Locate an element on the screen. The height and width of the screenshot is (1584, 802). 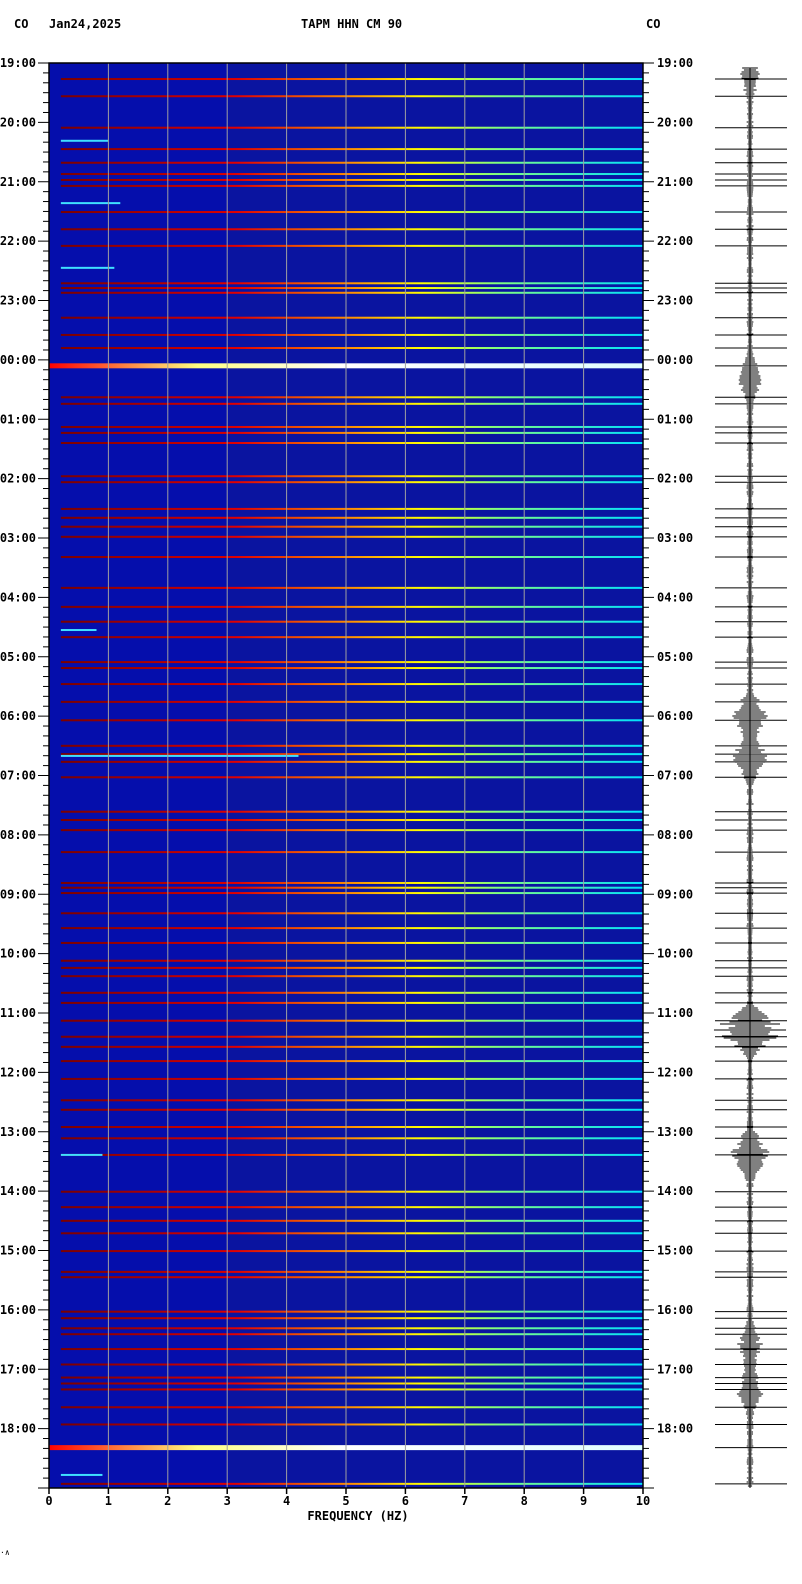
y-tick-label-right: 10:00 is located at coordinates (675, 954).